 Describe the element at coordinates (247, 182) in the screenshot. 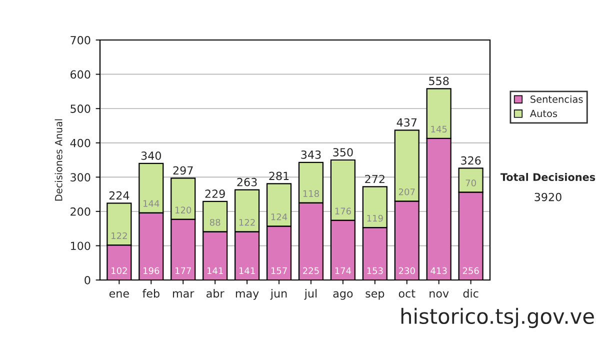

I see `total-label: 263` at that location.